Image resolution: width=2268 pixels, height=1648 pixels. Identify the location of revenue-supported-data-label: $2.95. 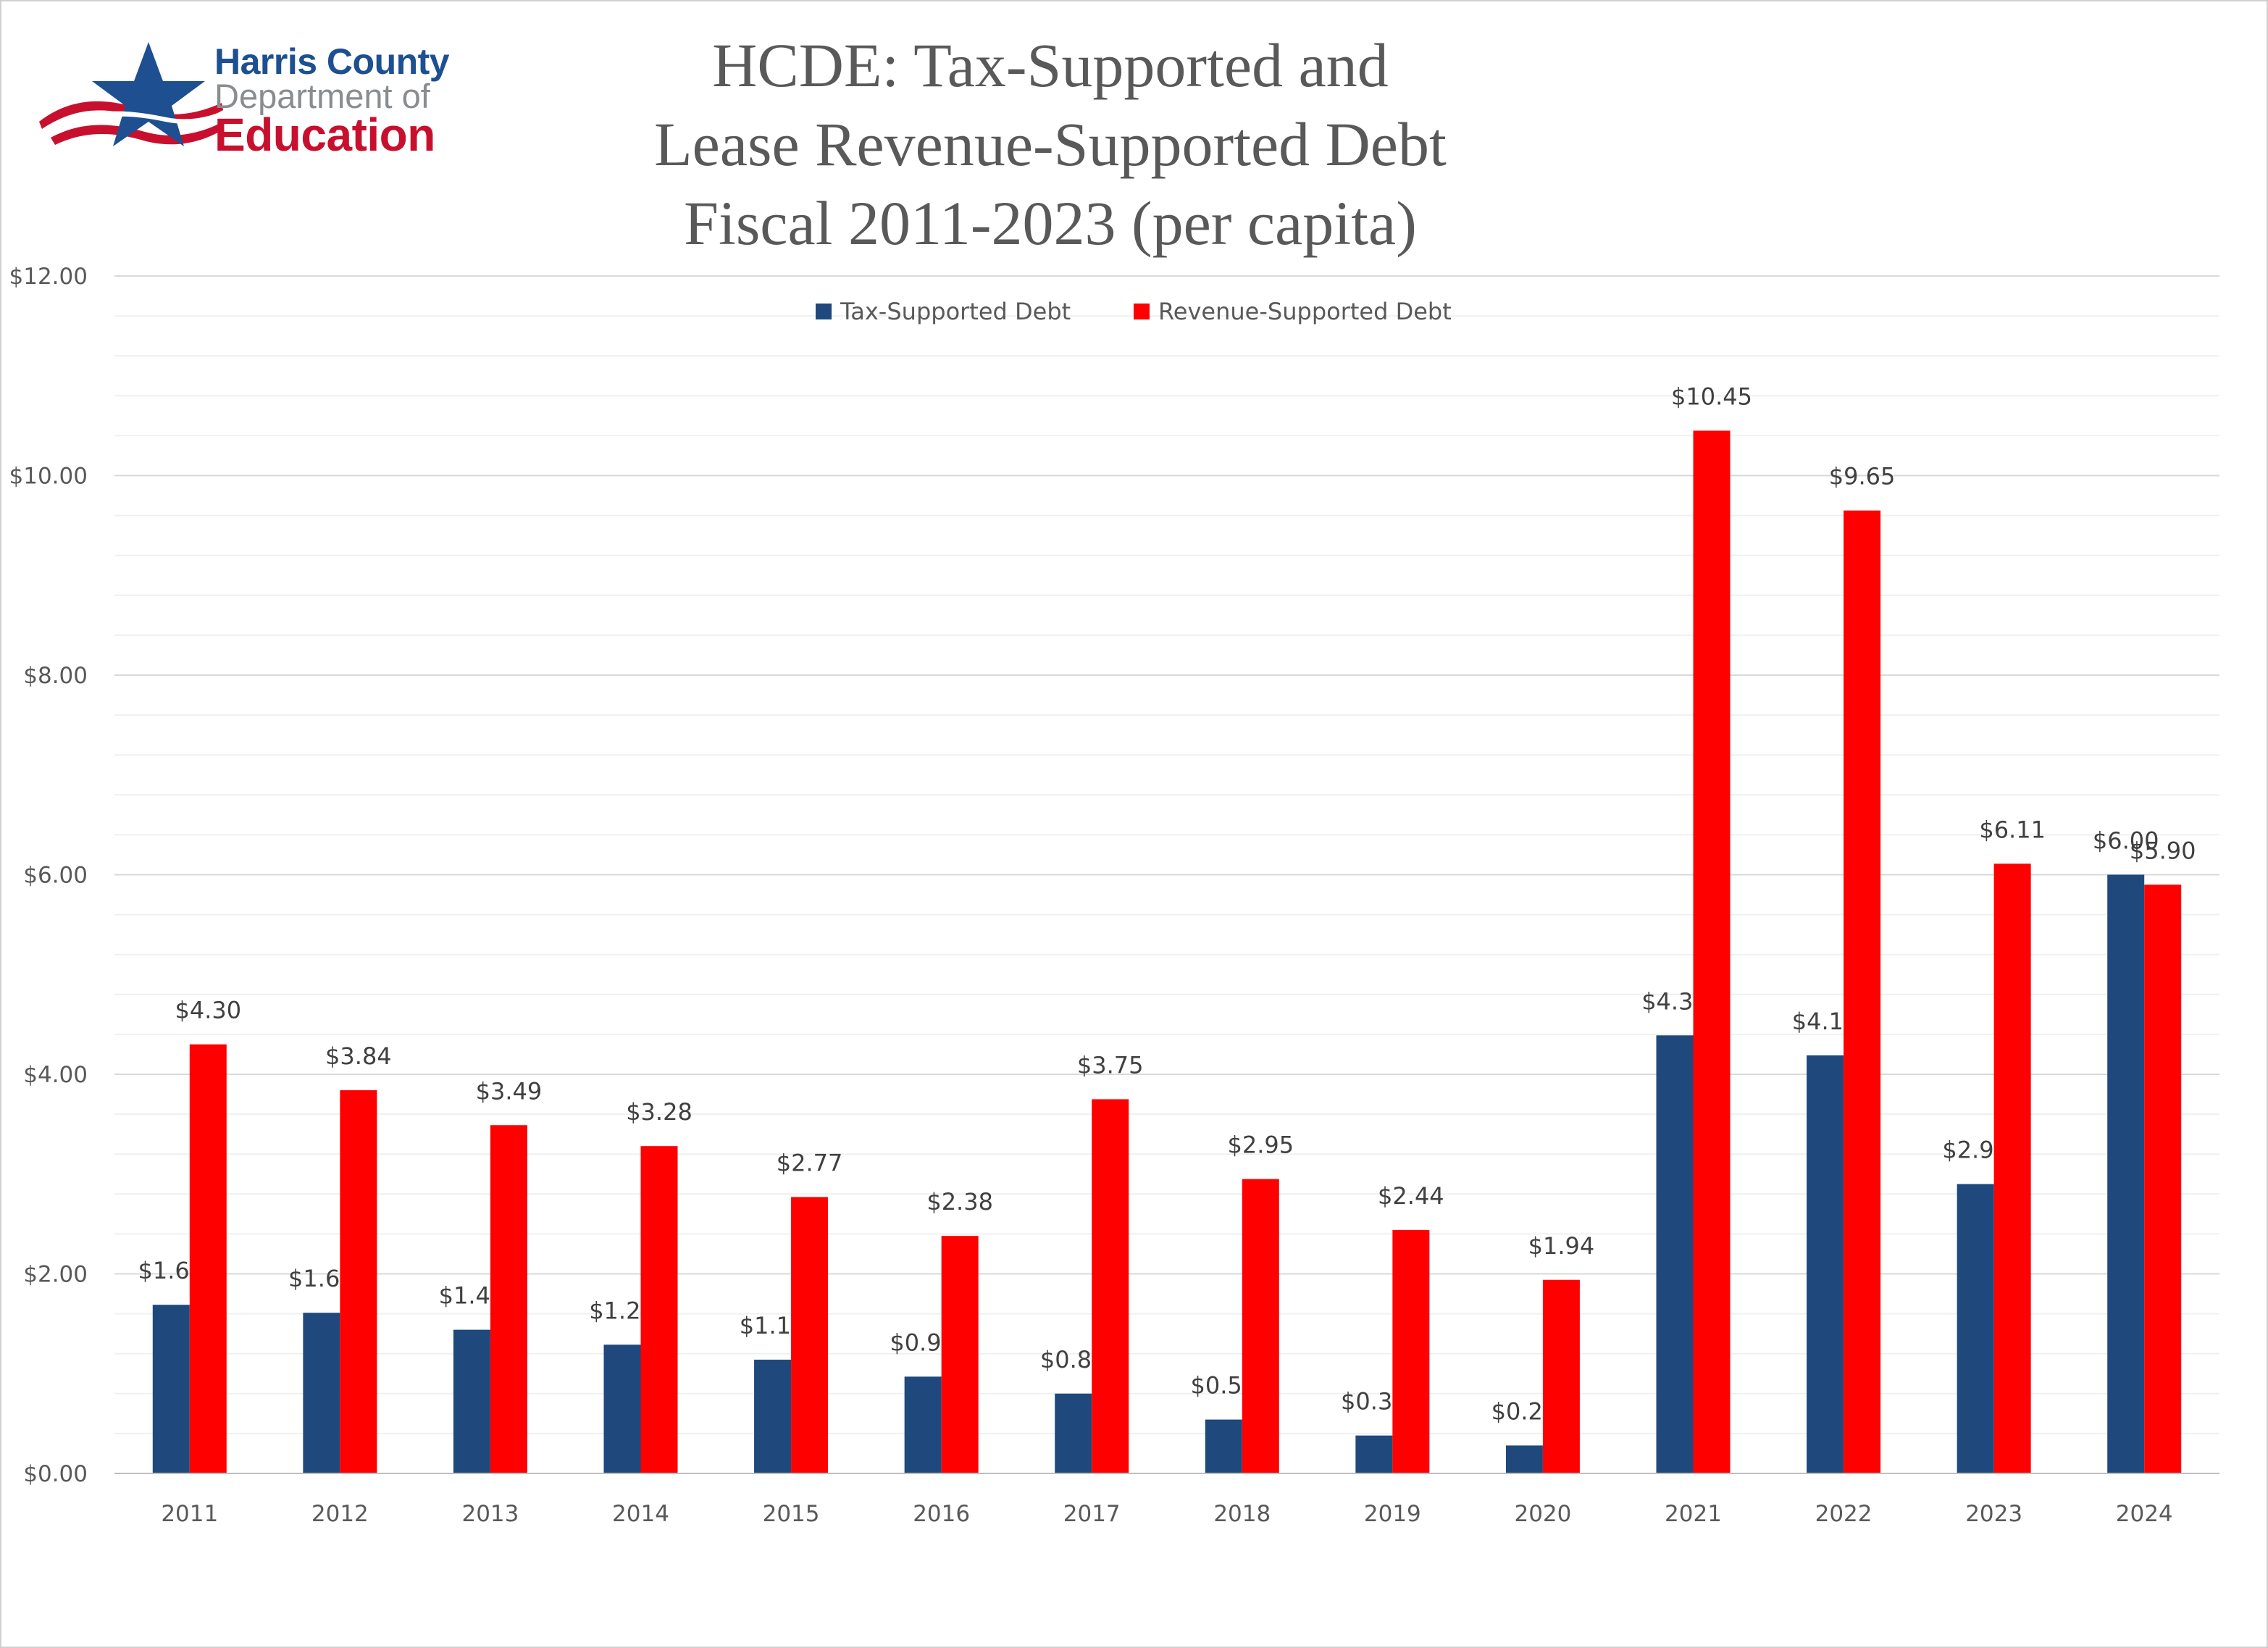
(1261, 1145).